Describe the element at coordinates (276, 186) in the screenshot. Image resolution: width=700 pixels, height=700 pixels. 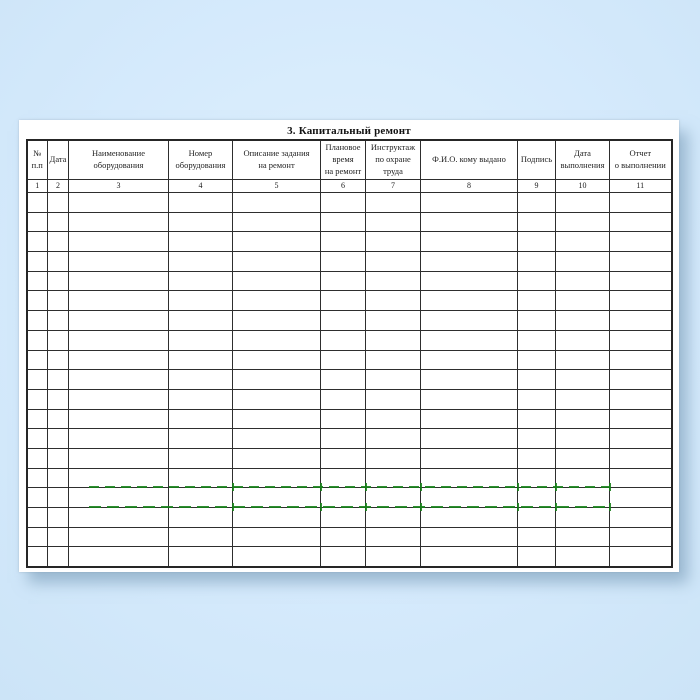
I see `column-number: 5` at that location.